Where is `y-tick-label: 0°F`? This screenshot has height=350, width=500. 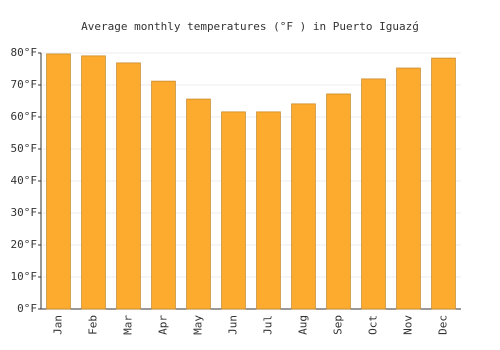
y-tick-label: 0°F is located at coordinates (27, 308).